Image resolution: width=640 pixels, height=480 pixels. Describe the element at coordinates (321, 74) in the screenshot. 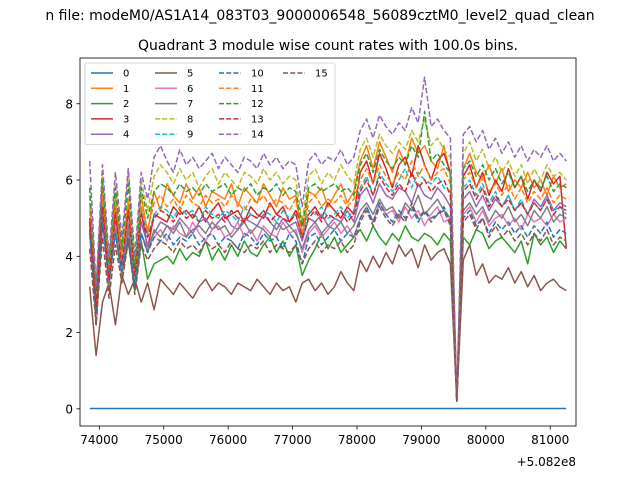

I see `legend-label-15: 15` at that location.